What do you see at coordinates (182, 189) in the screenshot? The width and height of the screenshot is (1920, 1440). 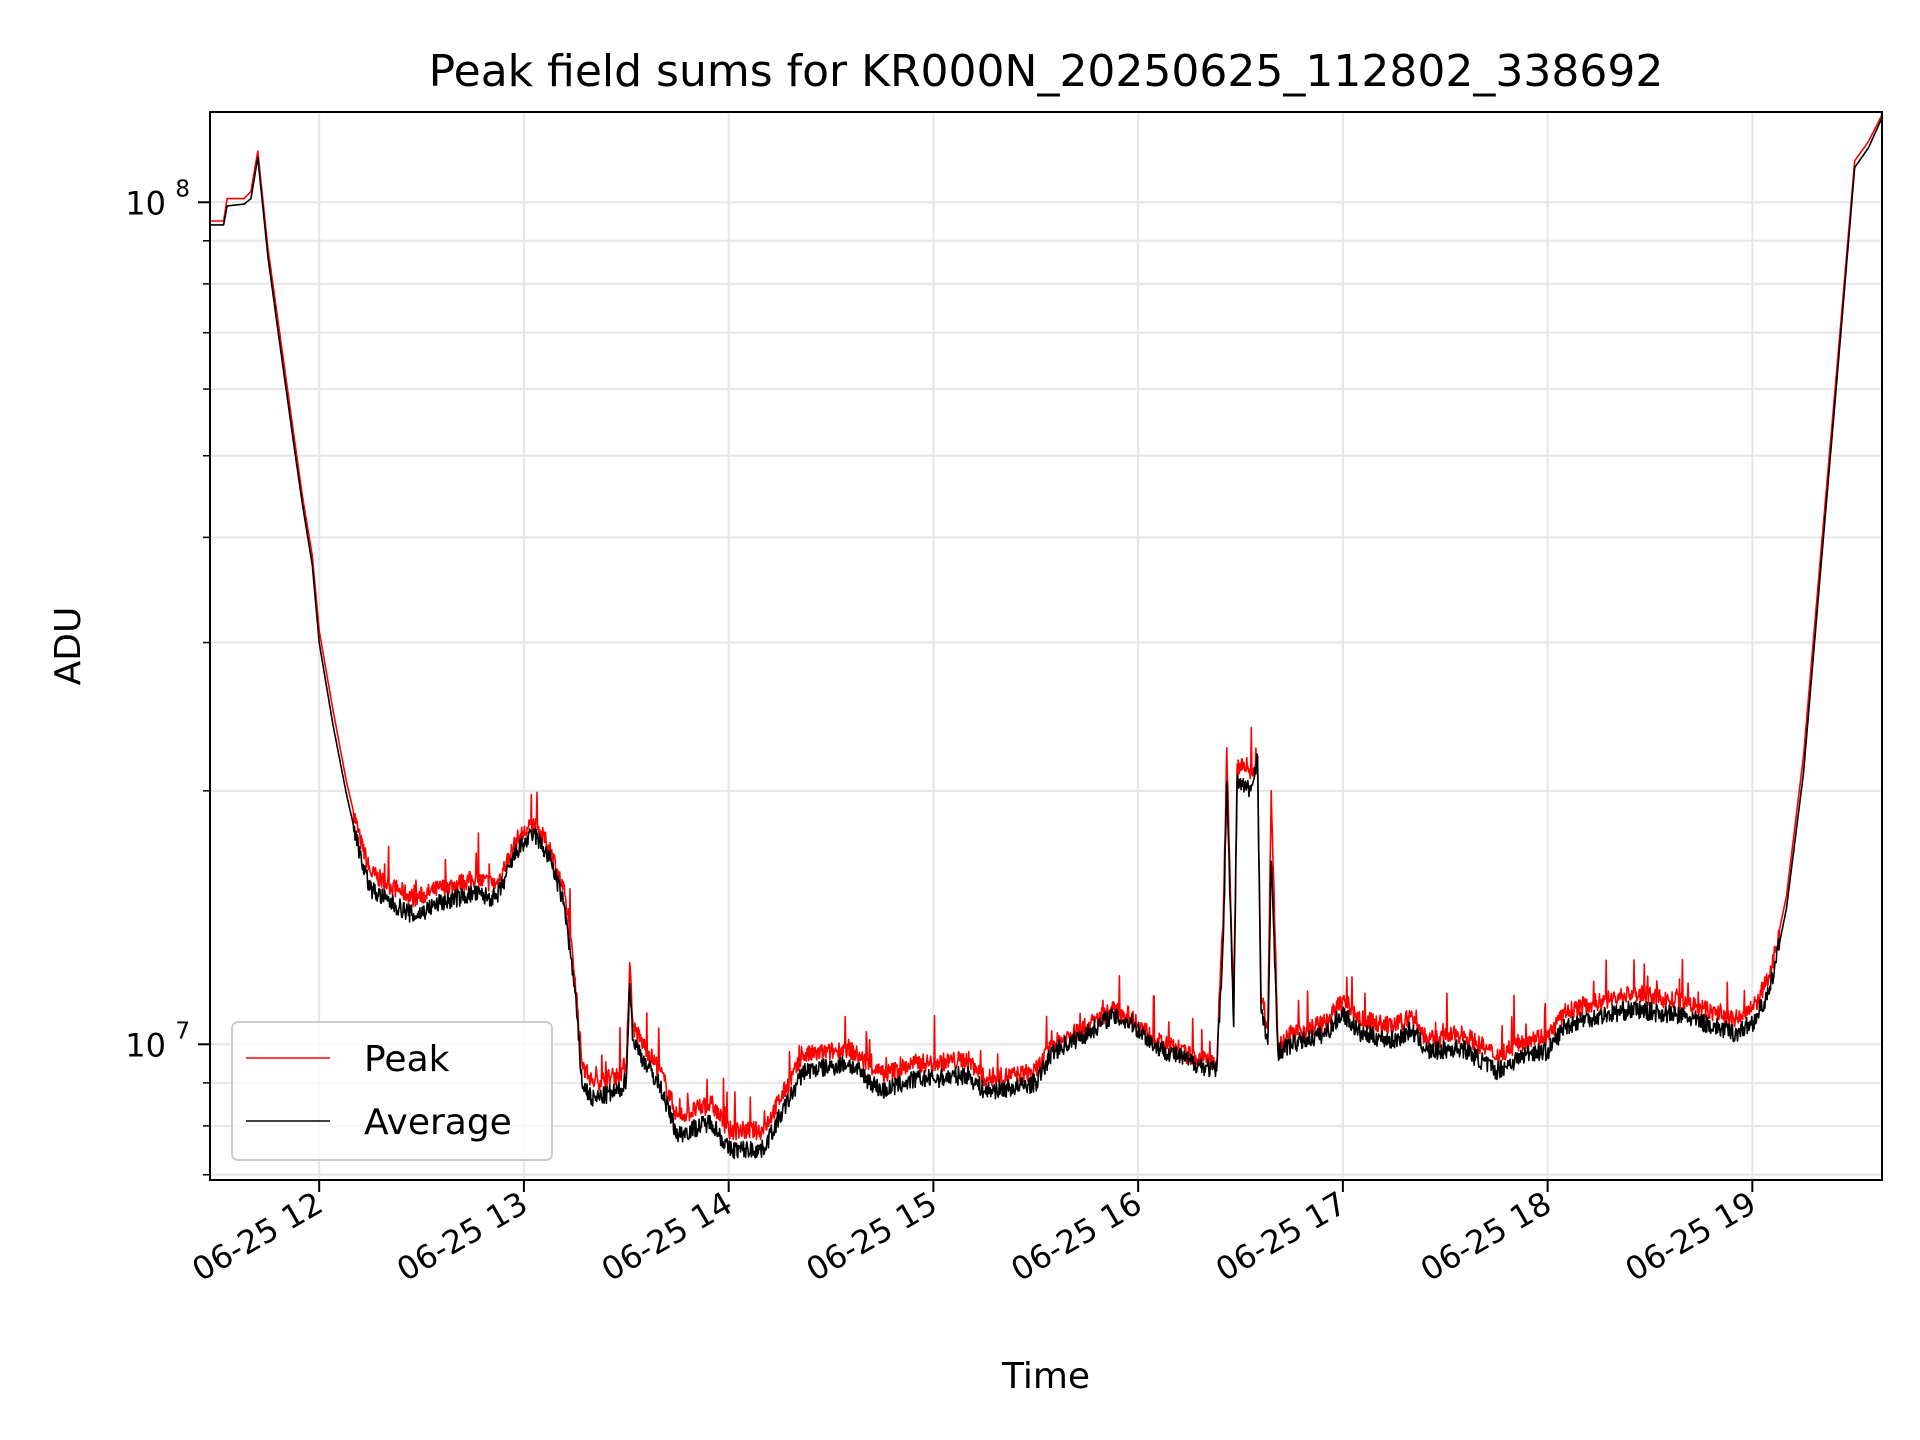 I see `y-tick-exponent: 8` at bounding box center [182, 189].